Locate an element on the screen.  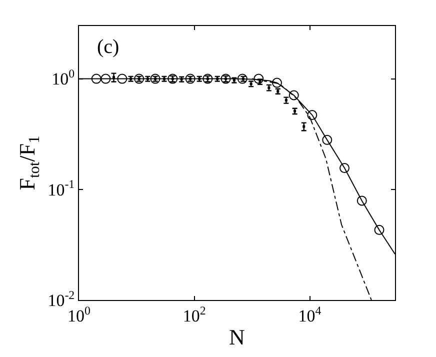
annotation: (c) is located at coordinates (108, 47).